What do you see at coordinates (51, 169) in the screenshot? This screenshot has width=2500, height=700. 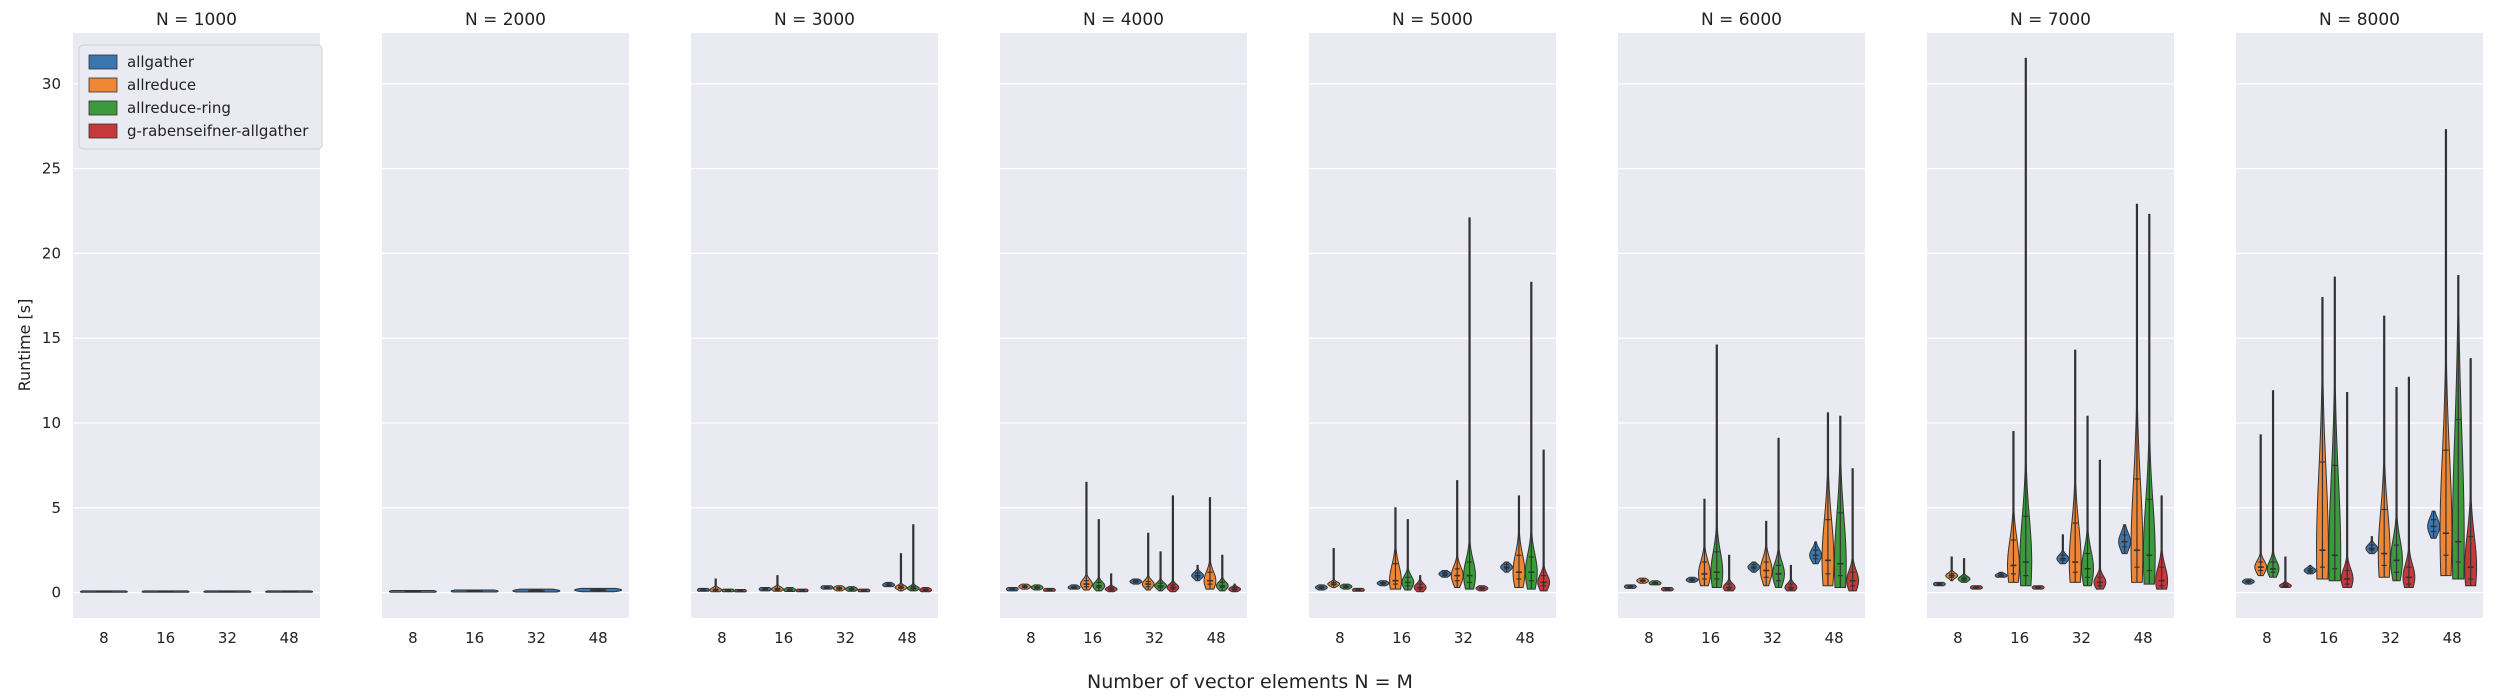 I see `y-tick-label: 25` at bounding box center [51, 169].